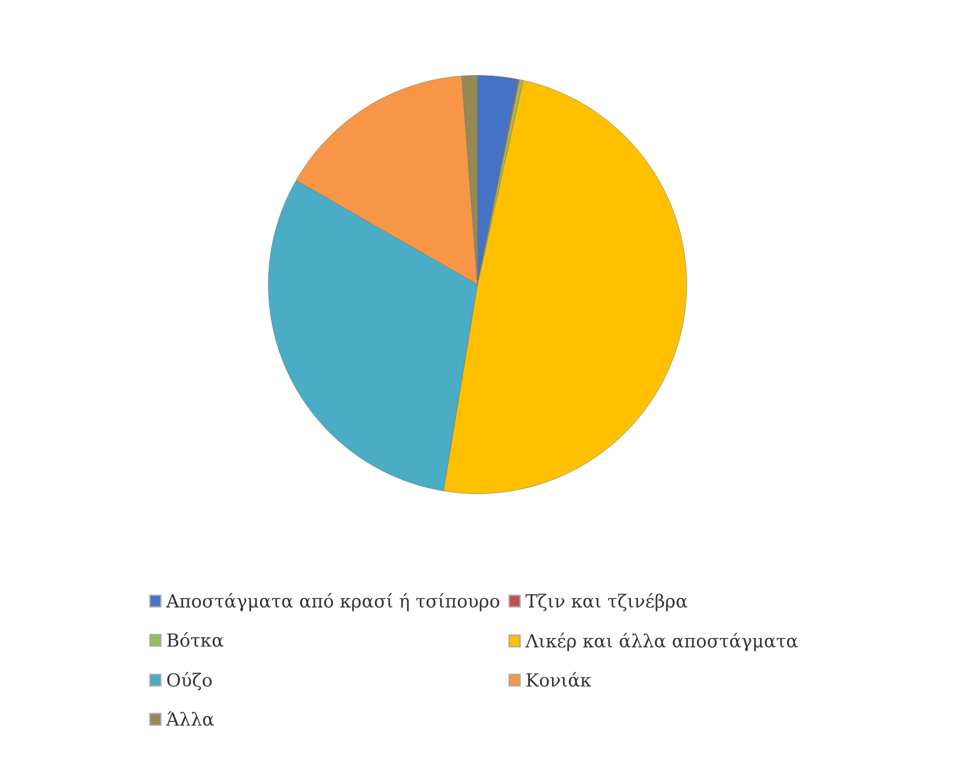 The width and height of the screenshot is (955, 769). Describe the element at coordinates (195, 639) in the screenshot. I see `legend-label: Βότκα` at that location.